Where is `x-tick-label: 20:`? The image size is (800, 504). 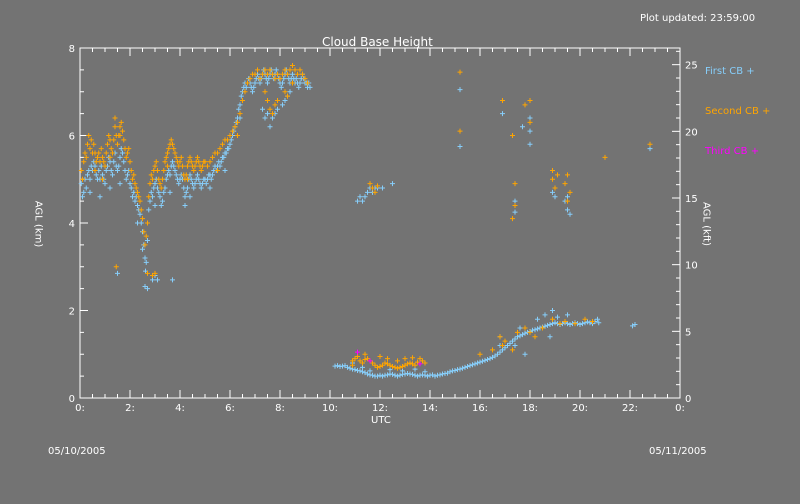 x-tick-label: 20: is located at coordinates (580, 408).